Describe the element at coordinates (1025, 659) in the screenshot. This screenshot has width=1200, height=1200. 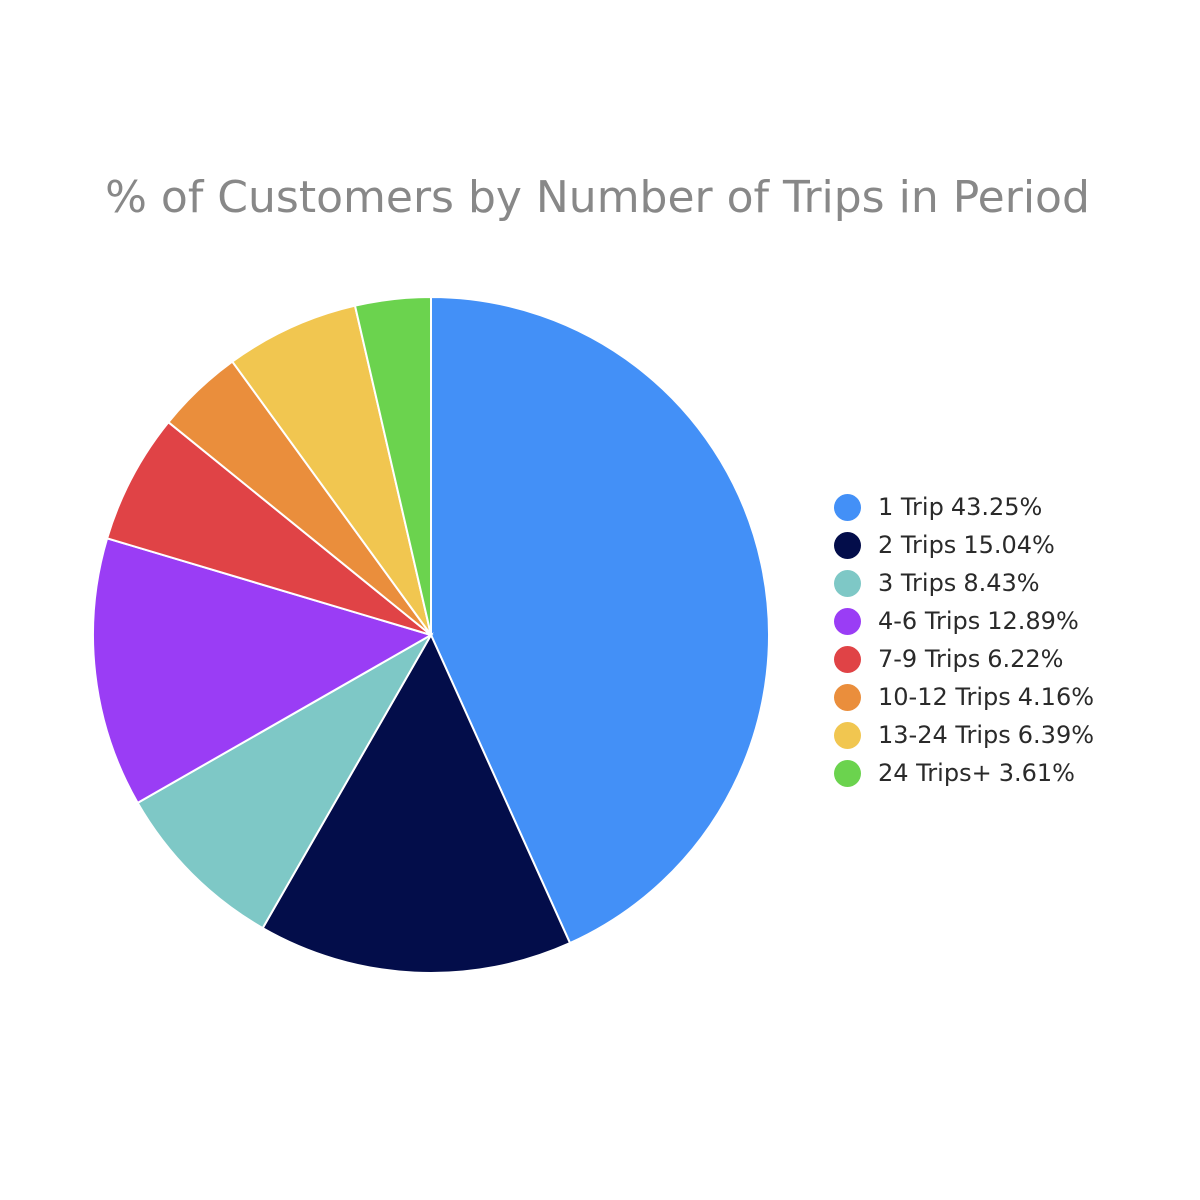
I see `legend-value: 6.22%` at that location.